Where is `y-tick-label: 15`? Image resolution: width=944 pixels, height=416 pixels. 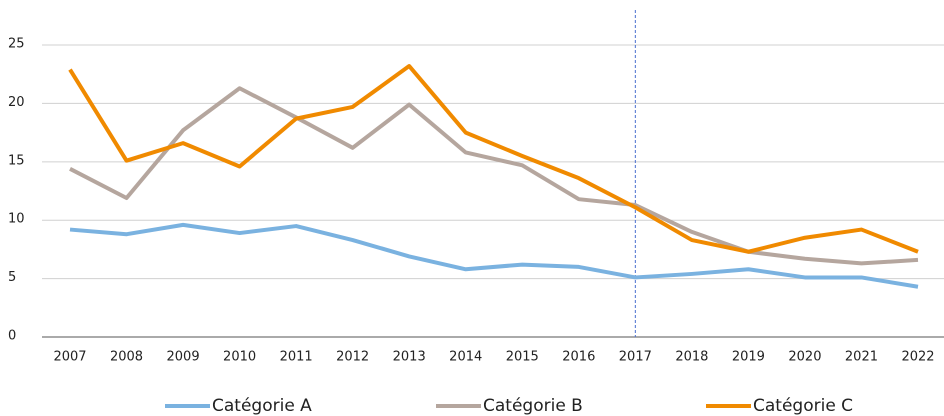 y-tick-label: 15 is located at coordinates (16, 160).